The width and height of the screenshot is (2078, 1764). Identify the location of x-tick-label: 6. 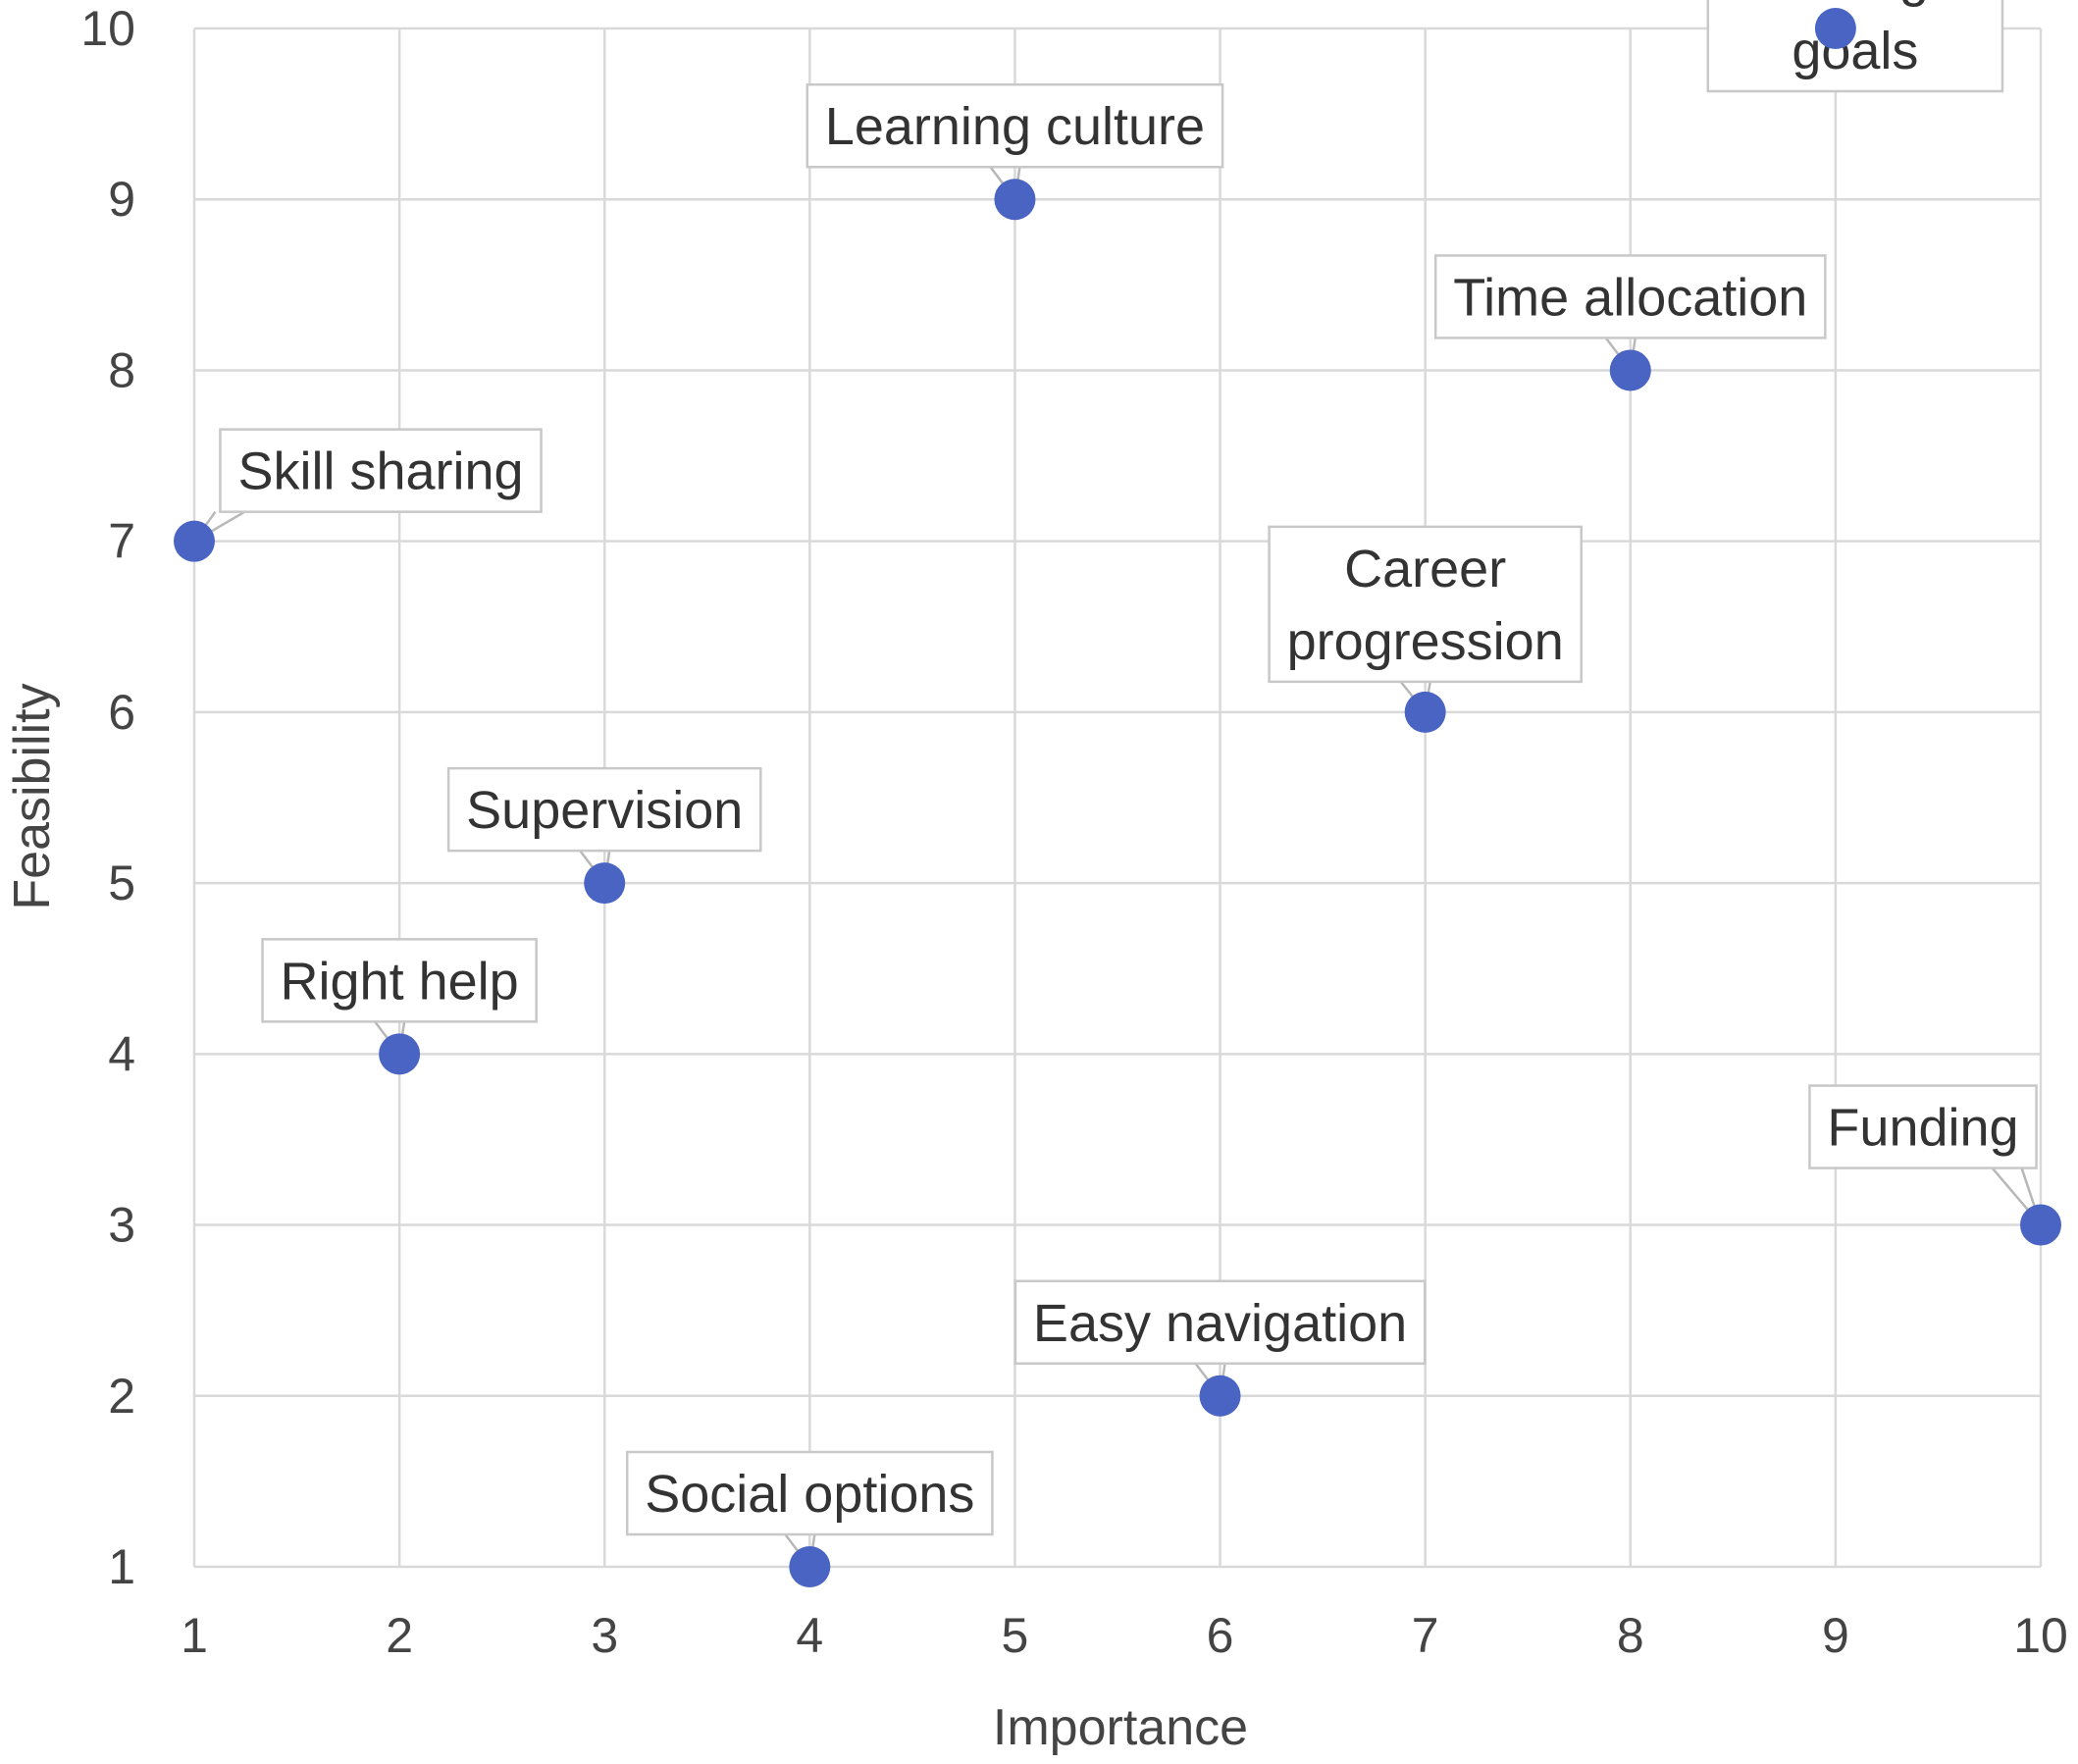
(1220, 1635).